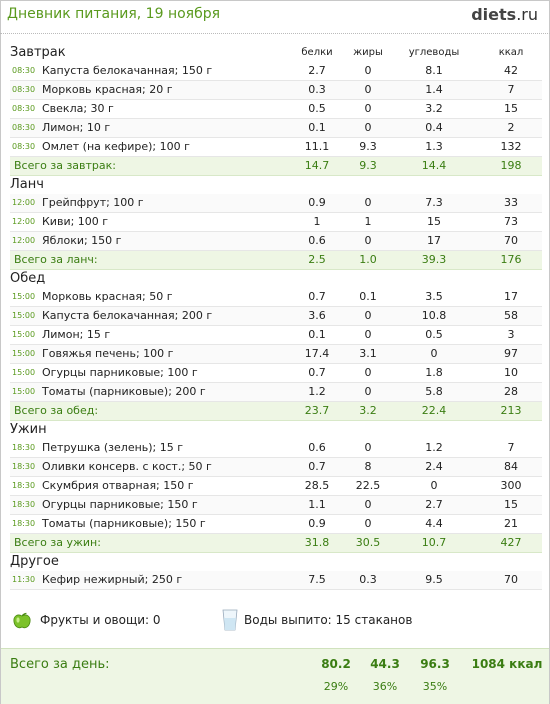 This screenshot has height=704, width=550. What do you see at coordinates (507, 664) in the screenshot?
I see `day-total-kcal: 1084 ккал` at bounding box center [507, 664].